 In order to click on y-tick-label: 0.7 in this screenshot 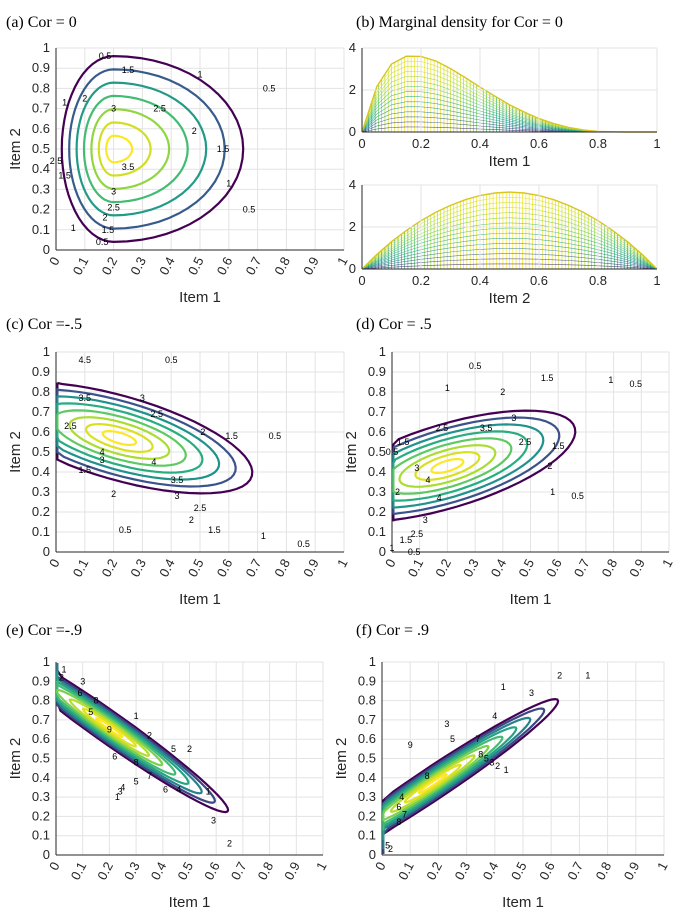, I will do `click(367, 719)`.